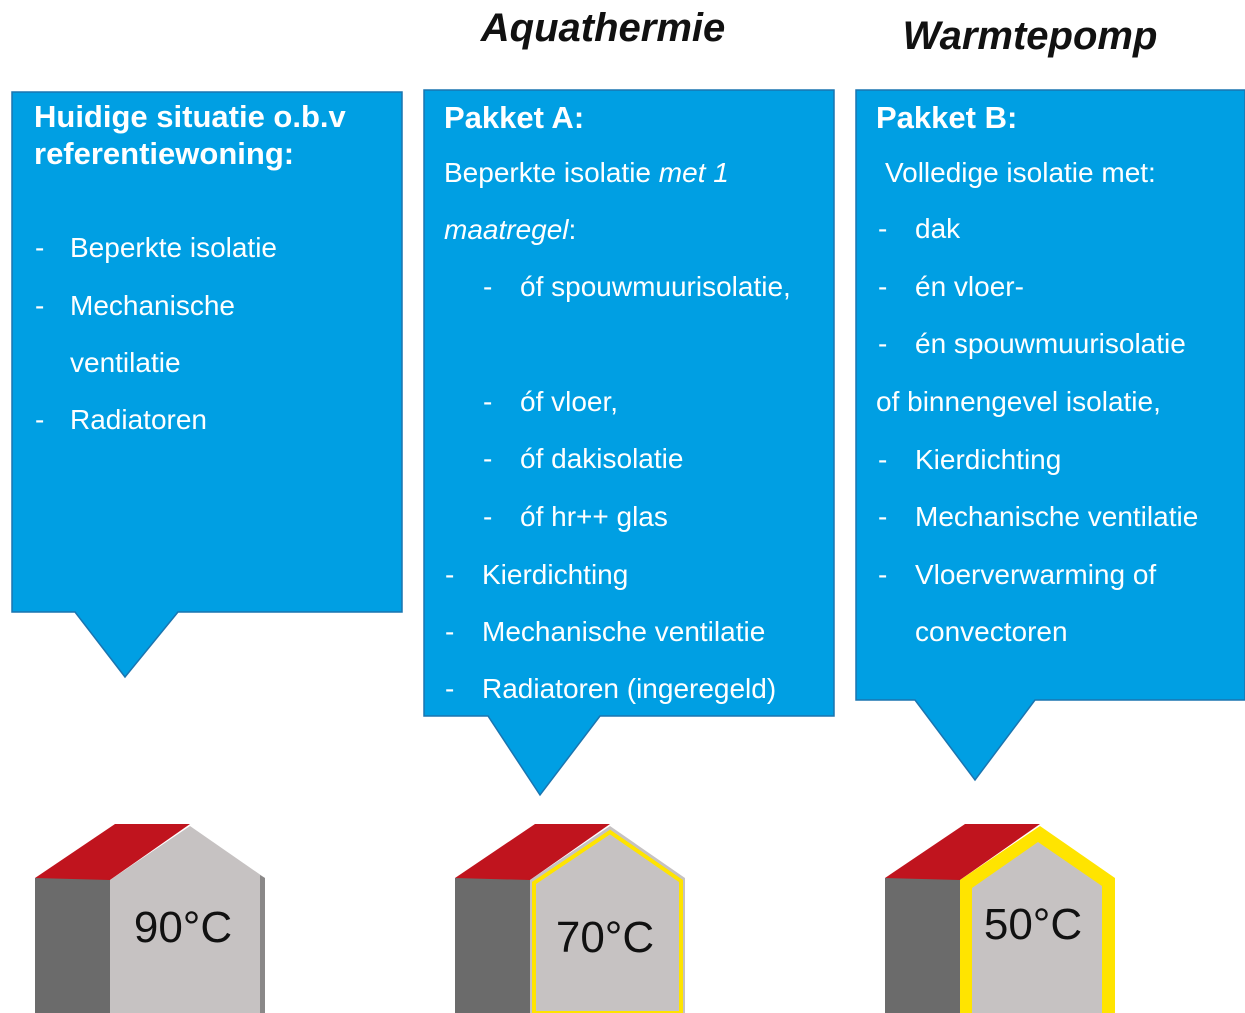 This screenshot has height=1013, width=1245. What do you see at coordinates (138, 419) in the screenshot?
I see `list-item: Radiatoren` at bounding box center [138, 419].